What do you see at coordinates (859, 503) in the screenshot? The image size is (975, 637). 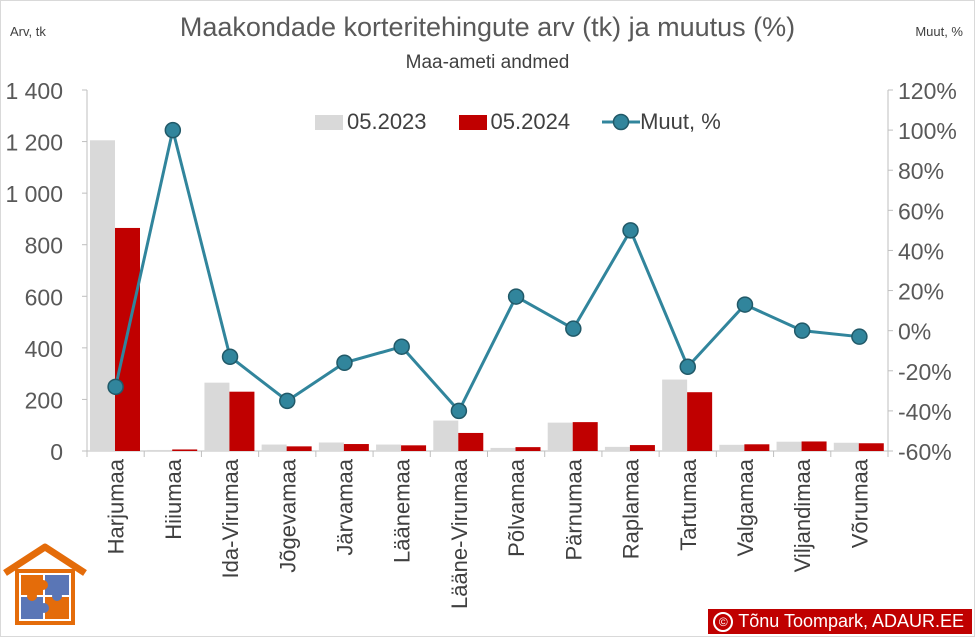 I see `category-label: Võrumaa` at bounding box center [859, 503].